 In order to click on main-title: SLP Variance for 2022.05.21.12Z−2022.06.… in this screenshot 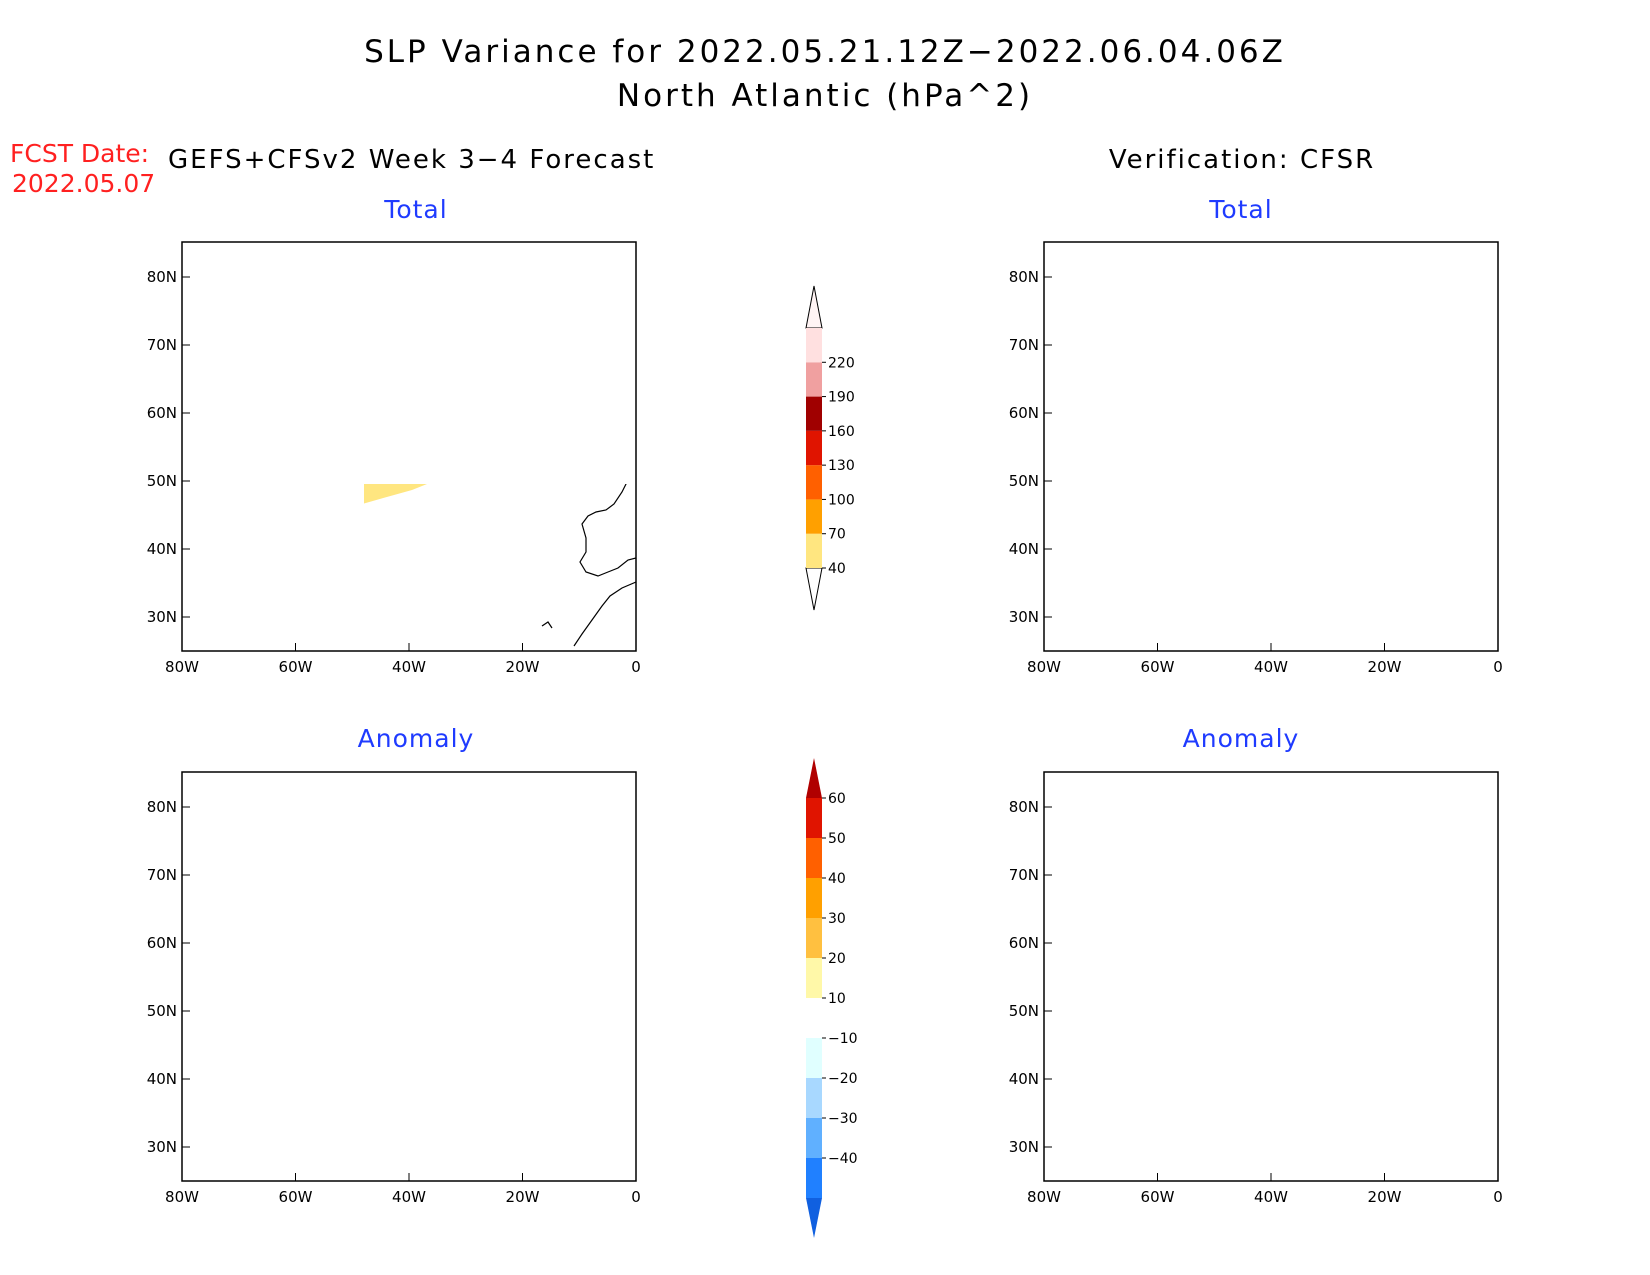, I will do `click(825, 52)`.